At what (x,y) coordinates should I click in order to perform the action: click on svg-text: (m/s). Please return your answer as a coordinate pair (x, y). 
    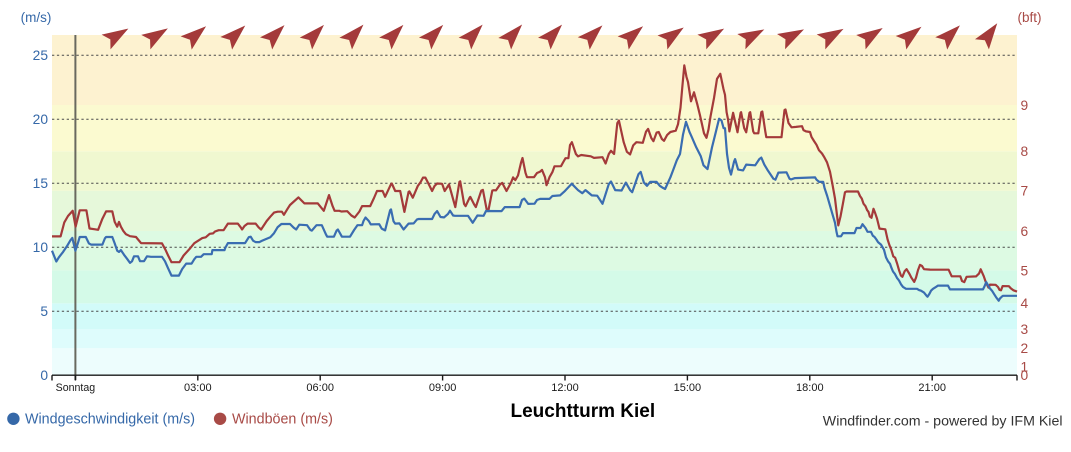
    Looking at the image, I should click on (36, 17).